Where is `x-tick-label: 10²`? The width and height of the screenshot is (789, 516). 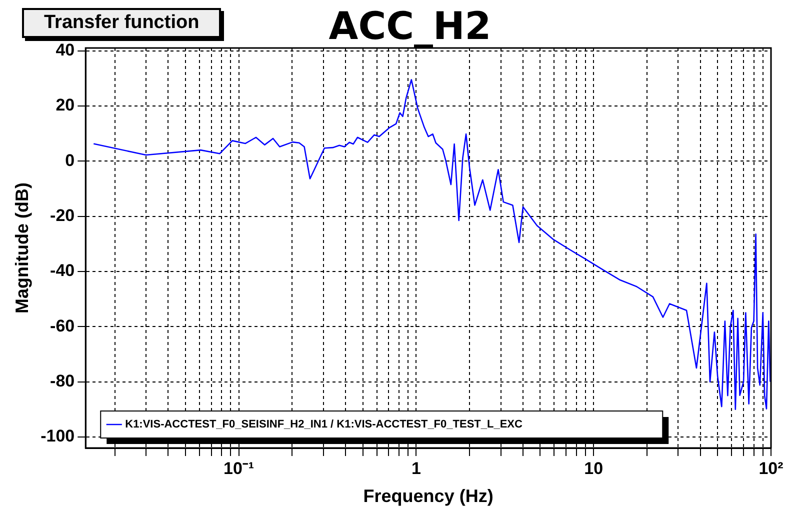 x-tick-label: 10² is located at coordinates (771, 468).